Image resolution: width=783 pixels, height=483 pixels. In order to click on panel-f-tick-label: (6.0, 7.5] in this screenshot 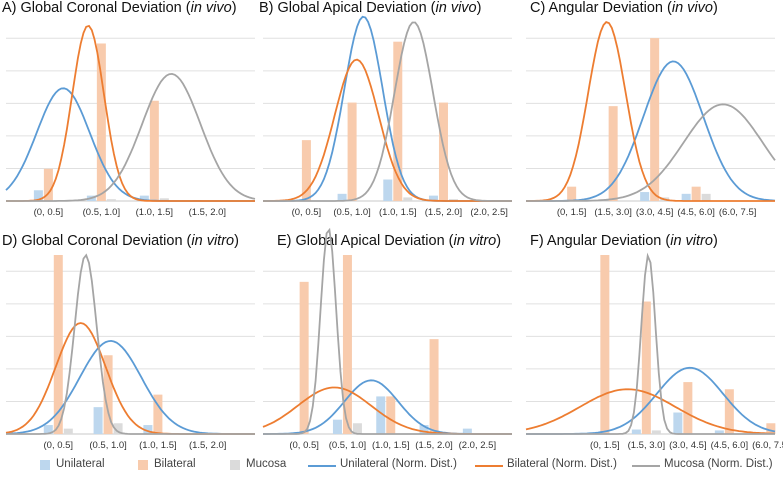, I will do `click(767, 445)`.